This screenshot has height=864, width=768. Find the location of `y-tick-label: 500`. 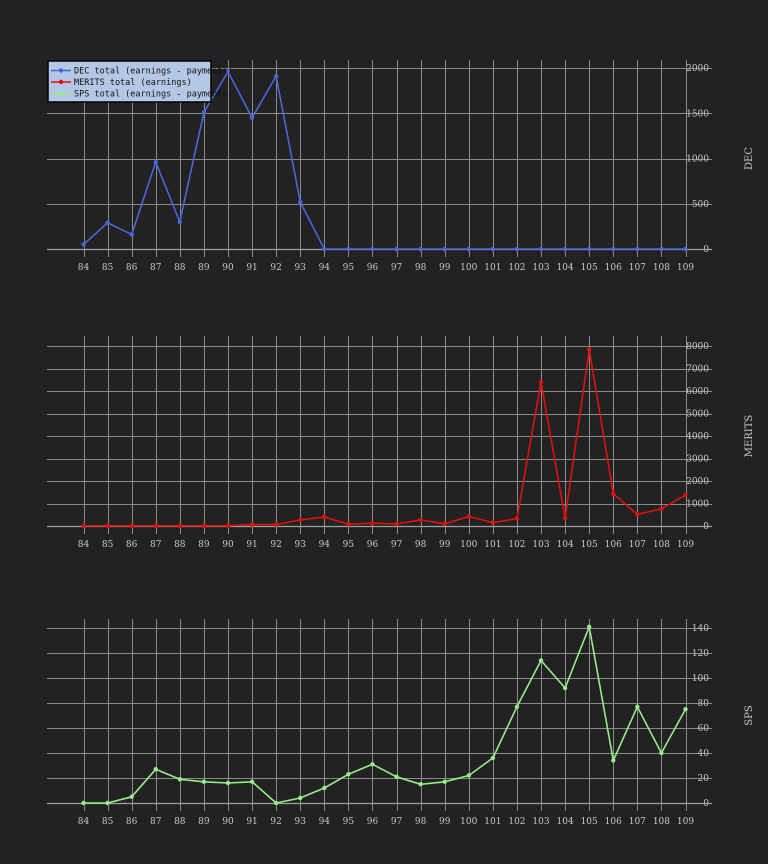

y-tick-label: 500 is located at coordinates (700, 205).